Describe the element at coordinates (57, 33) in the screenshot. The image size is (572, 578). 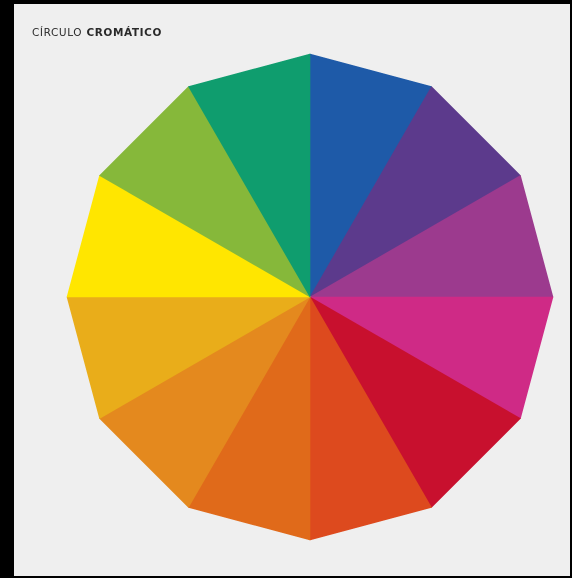
I see `title-light-word: CÍRCULO` at that location.